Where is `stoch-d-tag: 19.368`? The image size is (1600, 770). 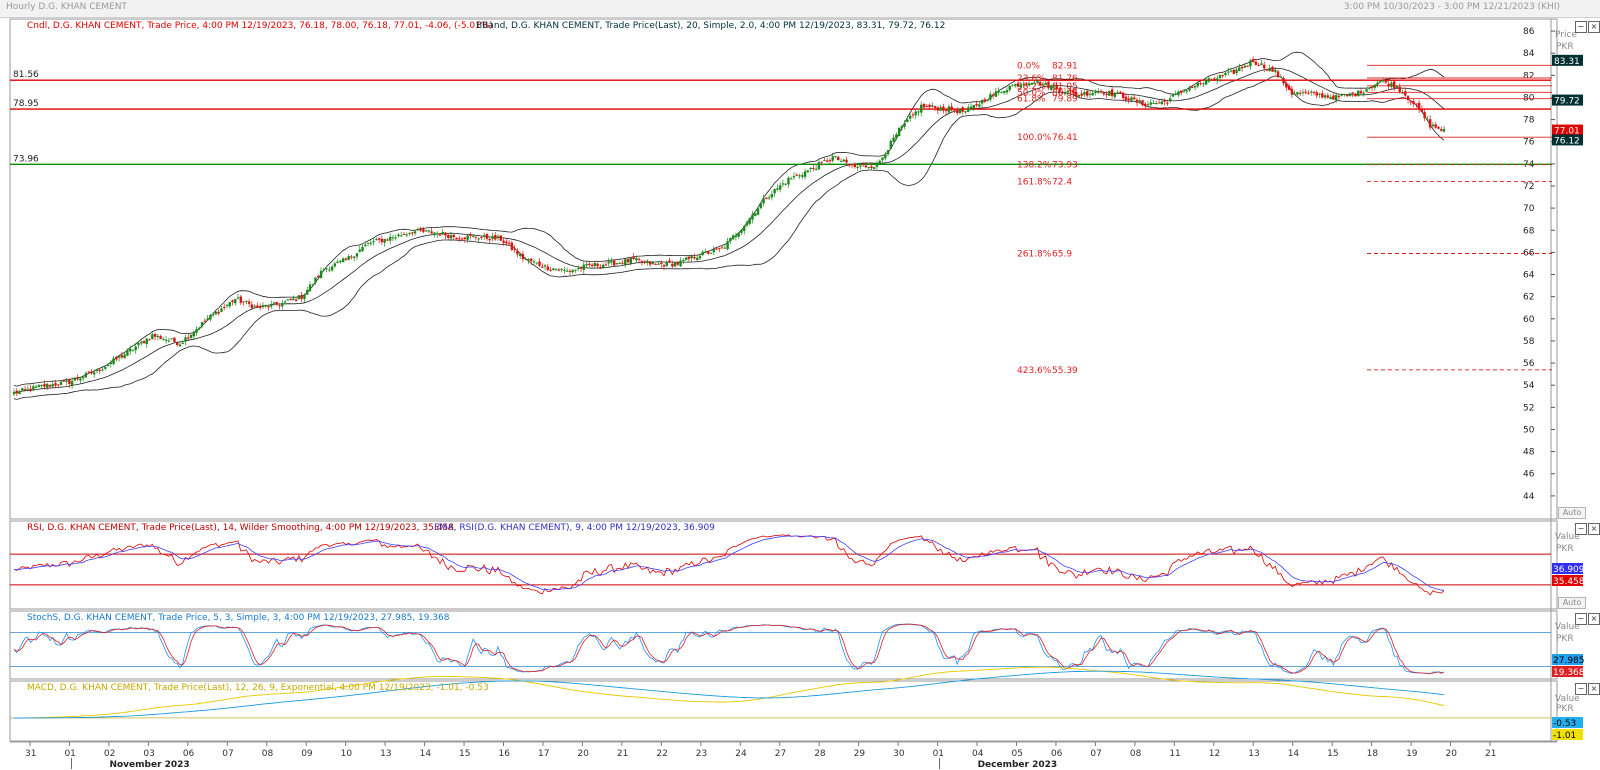
stoch-d-tag: 19.368 is located at coordinates (1569, 673).